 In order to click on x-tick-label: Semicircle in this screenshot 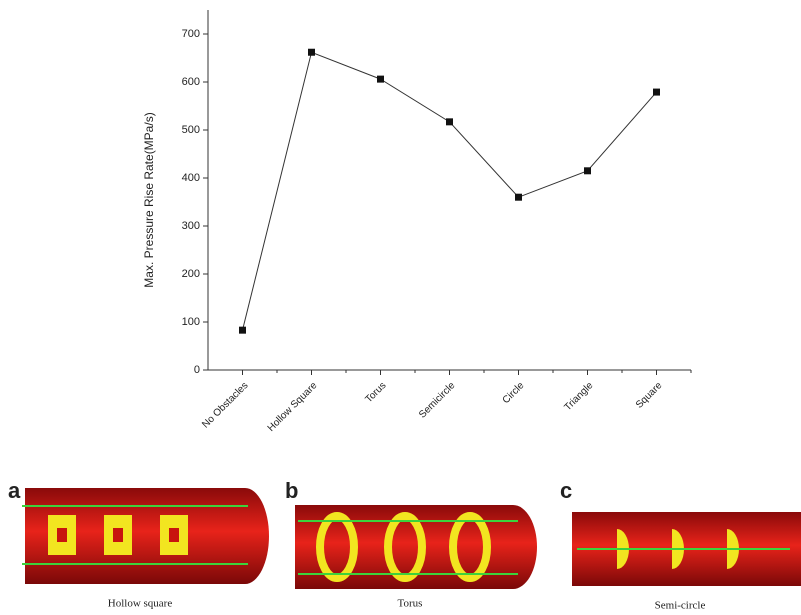, I will do `click(437, 400)`.